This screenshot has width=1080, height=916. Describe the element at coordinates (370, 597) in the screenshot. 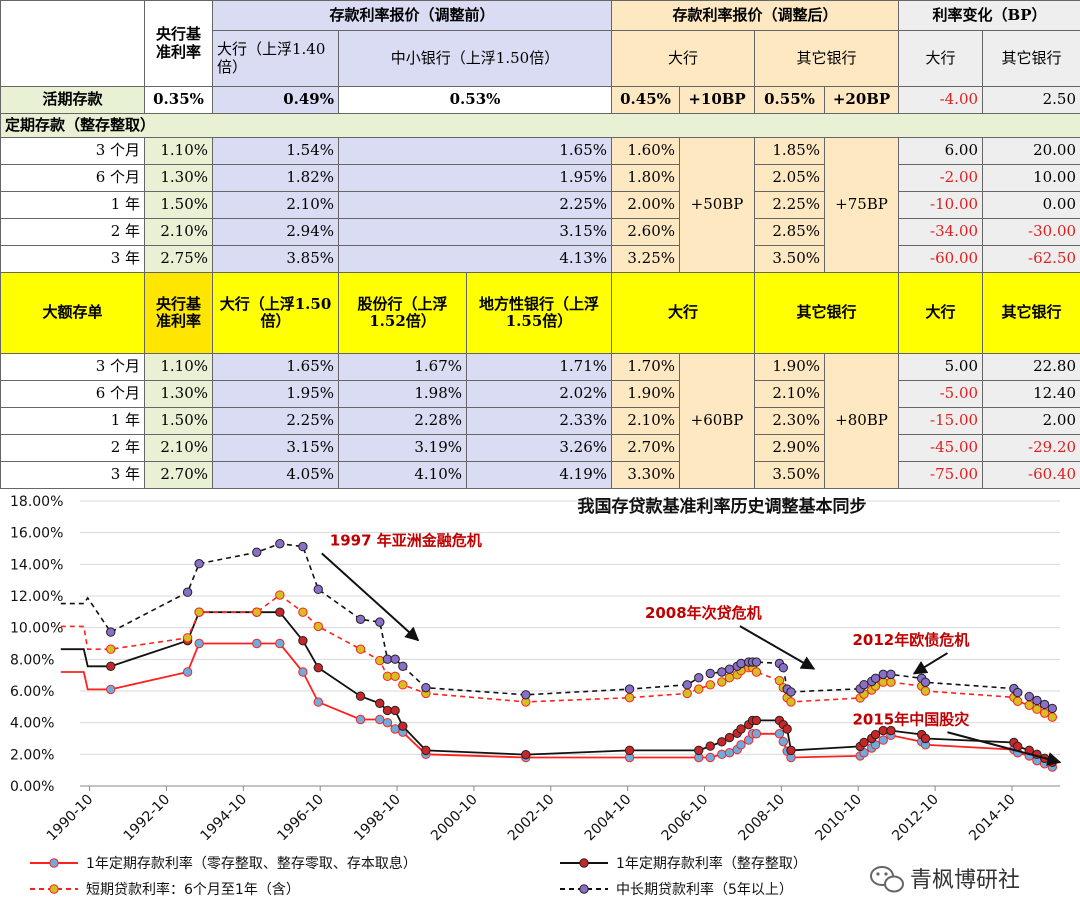

I see `annotation-arrow` at that location.